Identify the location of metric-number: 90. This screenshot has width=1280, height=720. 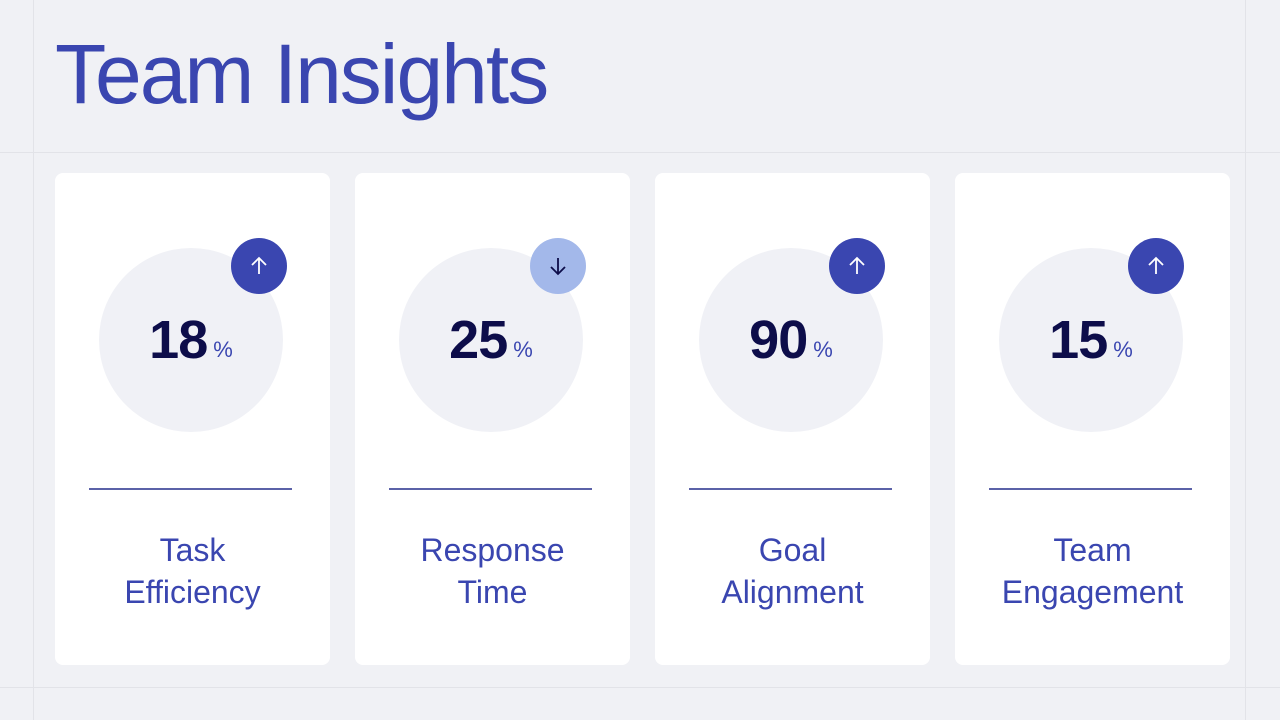
(778, 340).